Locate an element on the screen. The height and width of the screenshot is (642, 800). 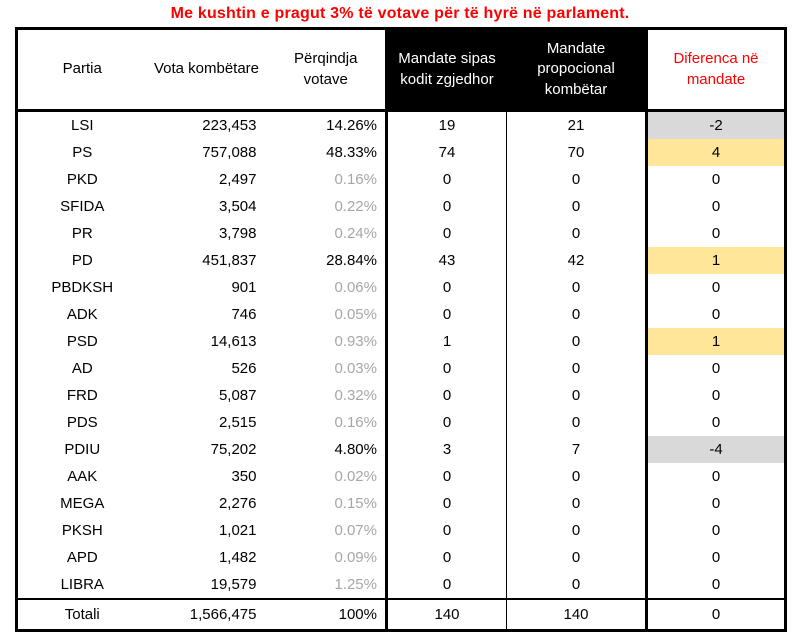
cell-votes: 5,087 is located at coordinates (237, 395).